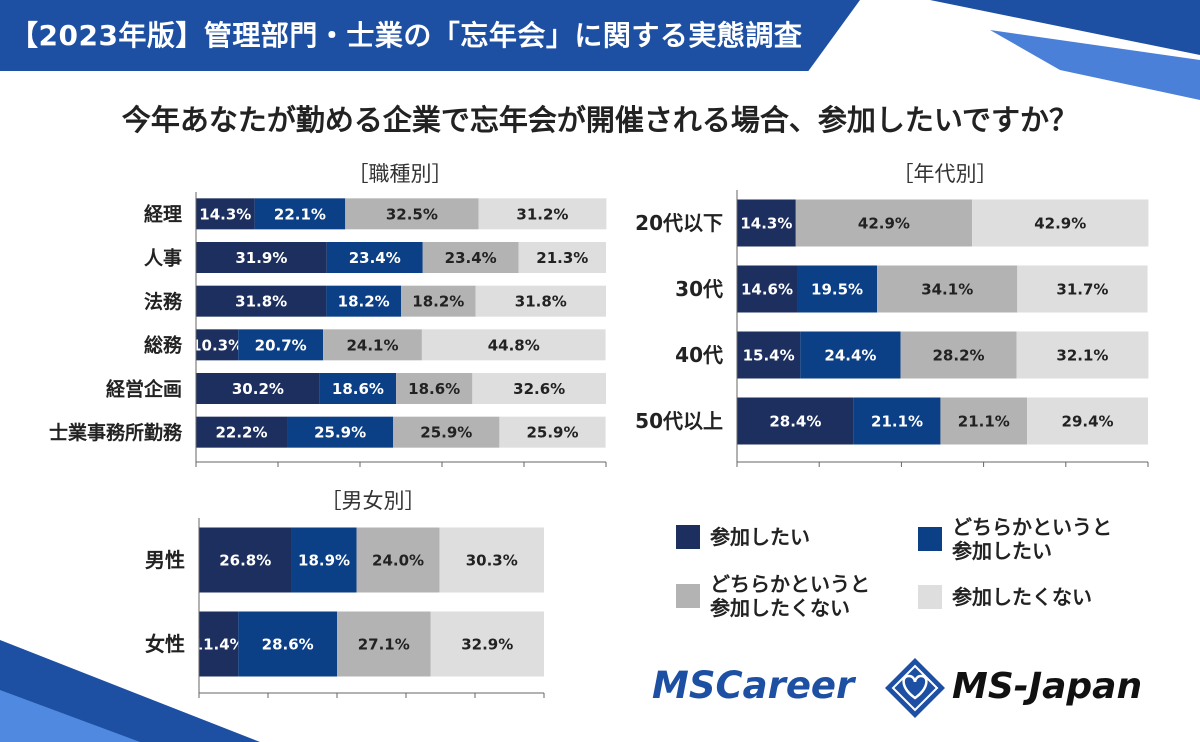 This screenshot has width=1200, height=742. What do you see at coordinates (930, 597) in the screenshot?
I see `legend-swatch-lightgray` at bounding box center [930, 597].